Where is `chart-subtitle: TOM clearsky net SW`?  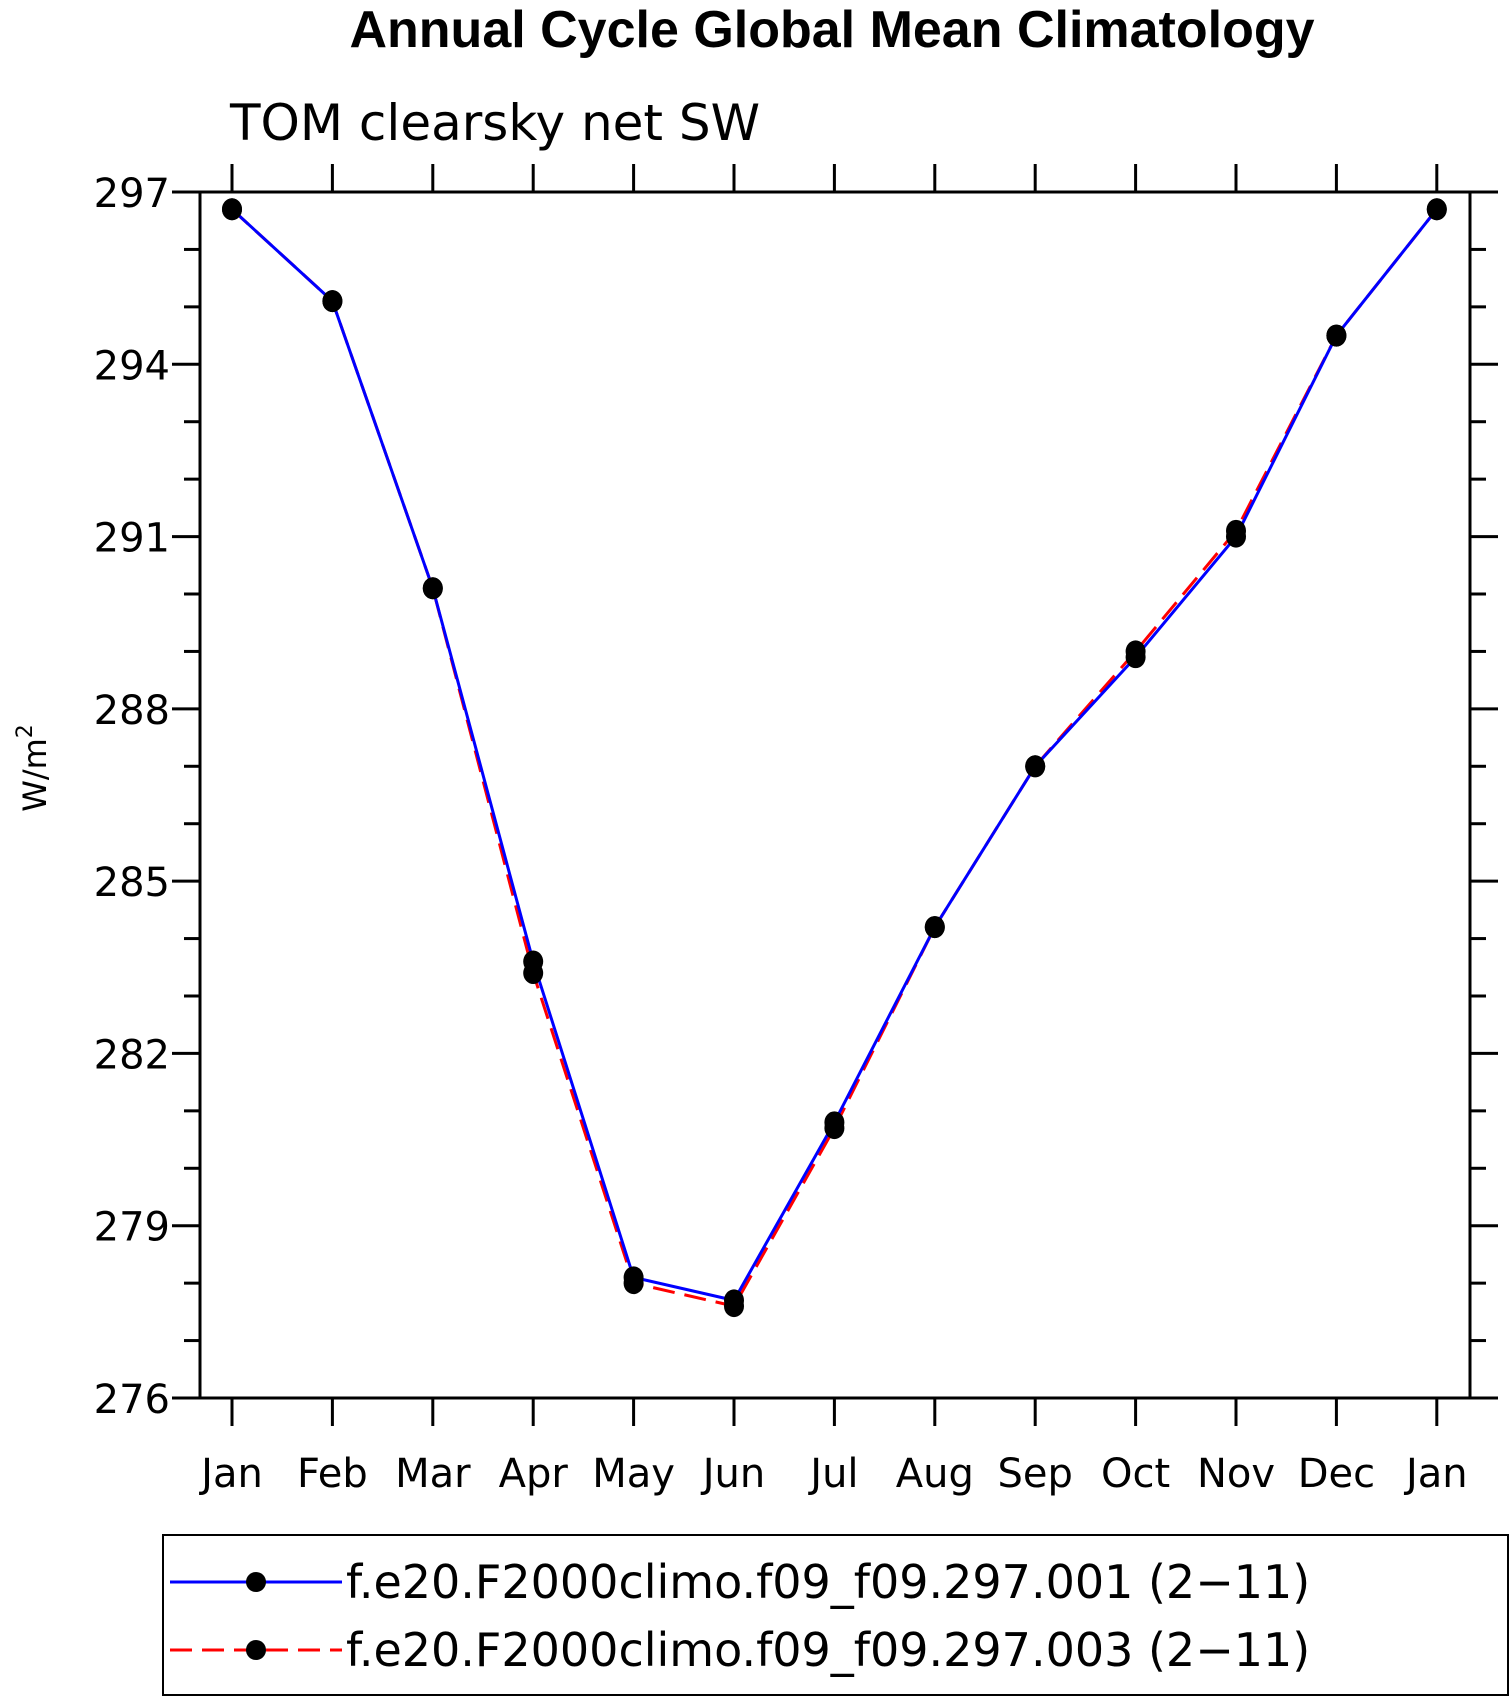
chart-subtitle: TOM clearsky net SW is located at coordinates (494, 123).